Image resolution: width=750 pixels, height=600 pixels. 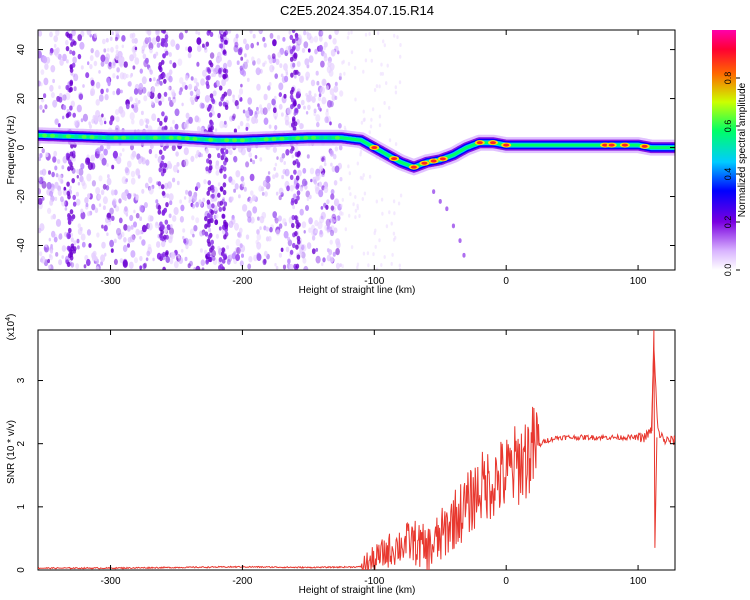 I want to click on ridge-peak, so click(x=374, y=148).